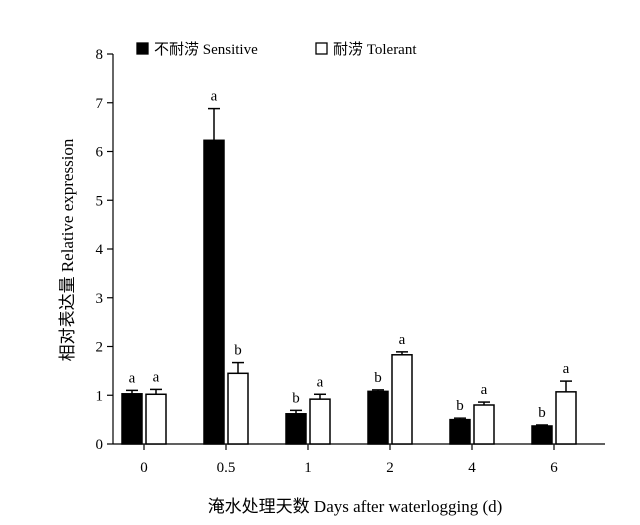  I want to click on x-tick-label: 6, so click(554, 468).